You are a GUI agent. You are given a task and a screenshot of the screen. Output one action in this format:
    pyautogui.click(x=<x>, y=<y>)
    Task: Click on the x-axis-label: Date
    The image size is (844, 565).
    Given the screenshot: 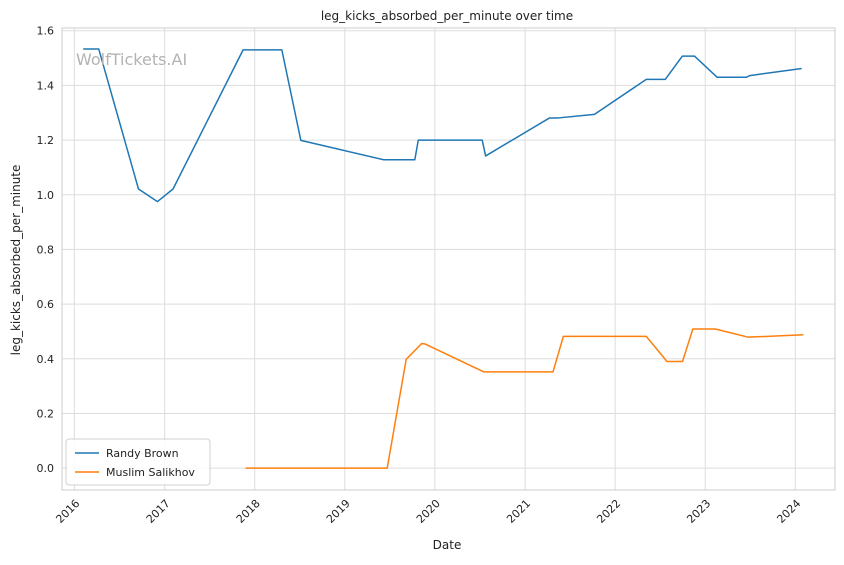 What is the action you would take?
    pyautogui.click(x=447, y=545)
    